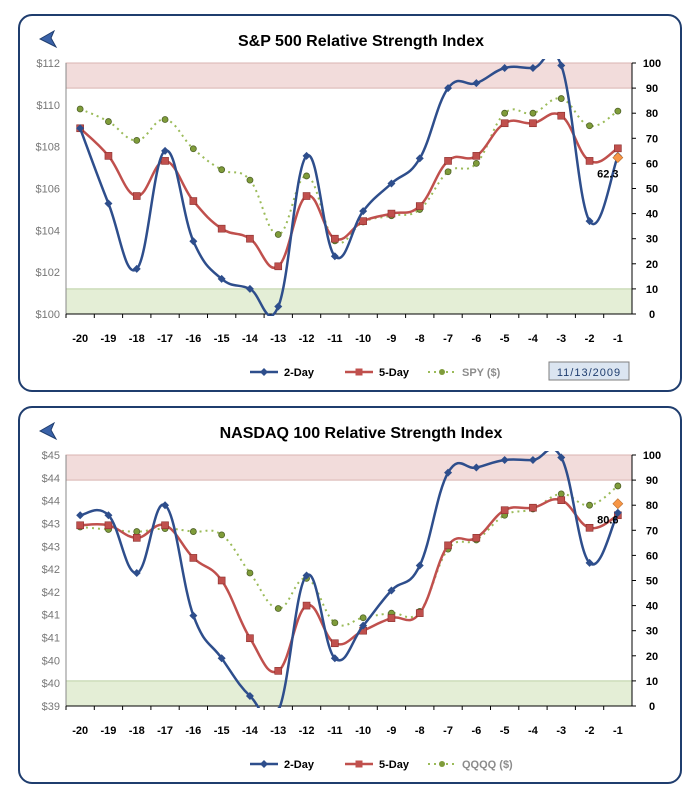 The height and width of the screenshot is (800, 699). I want to click on date-box: 11/13/2009, so click(589, 371).